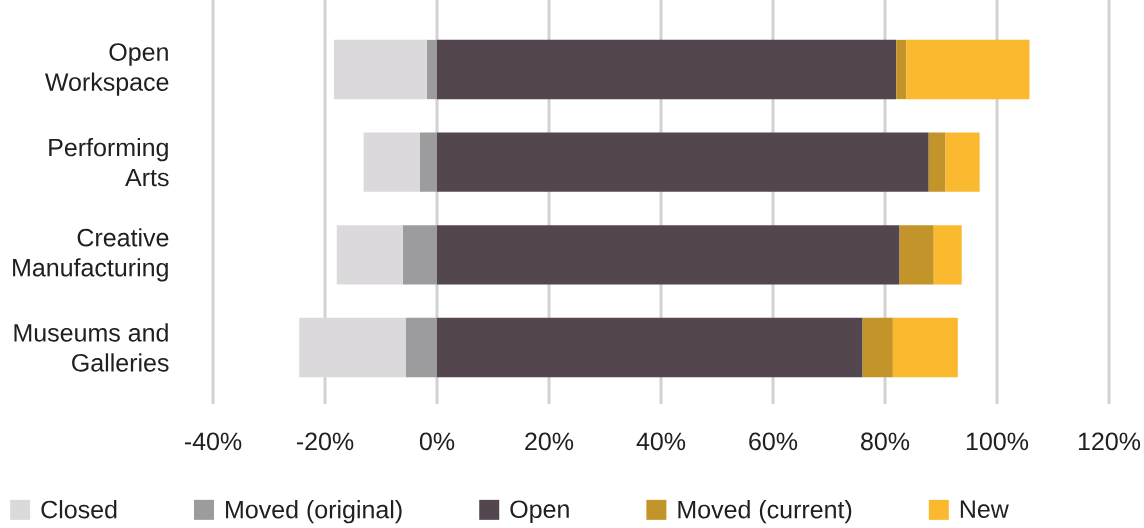 This screenshot has height=528, width=1144. Describe the element at coordinates (213, 441) in the screenshot. I see `x-tick-label: -40%` at that location.